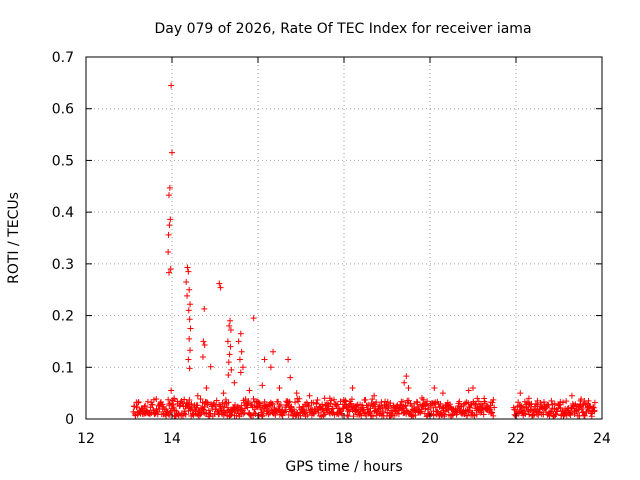 The width and height of the screenshot is (640, 480). What do you see at coordinates (63, 161) in the screenshot?
I see `y-tick-label: 0.5` at bounding box center [63, 161].